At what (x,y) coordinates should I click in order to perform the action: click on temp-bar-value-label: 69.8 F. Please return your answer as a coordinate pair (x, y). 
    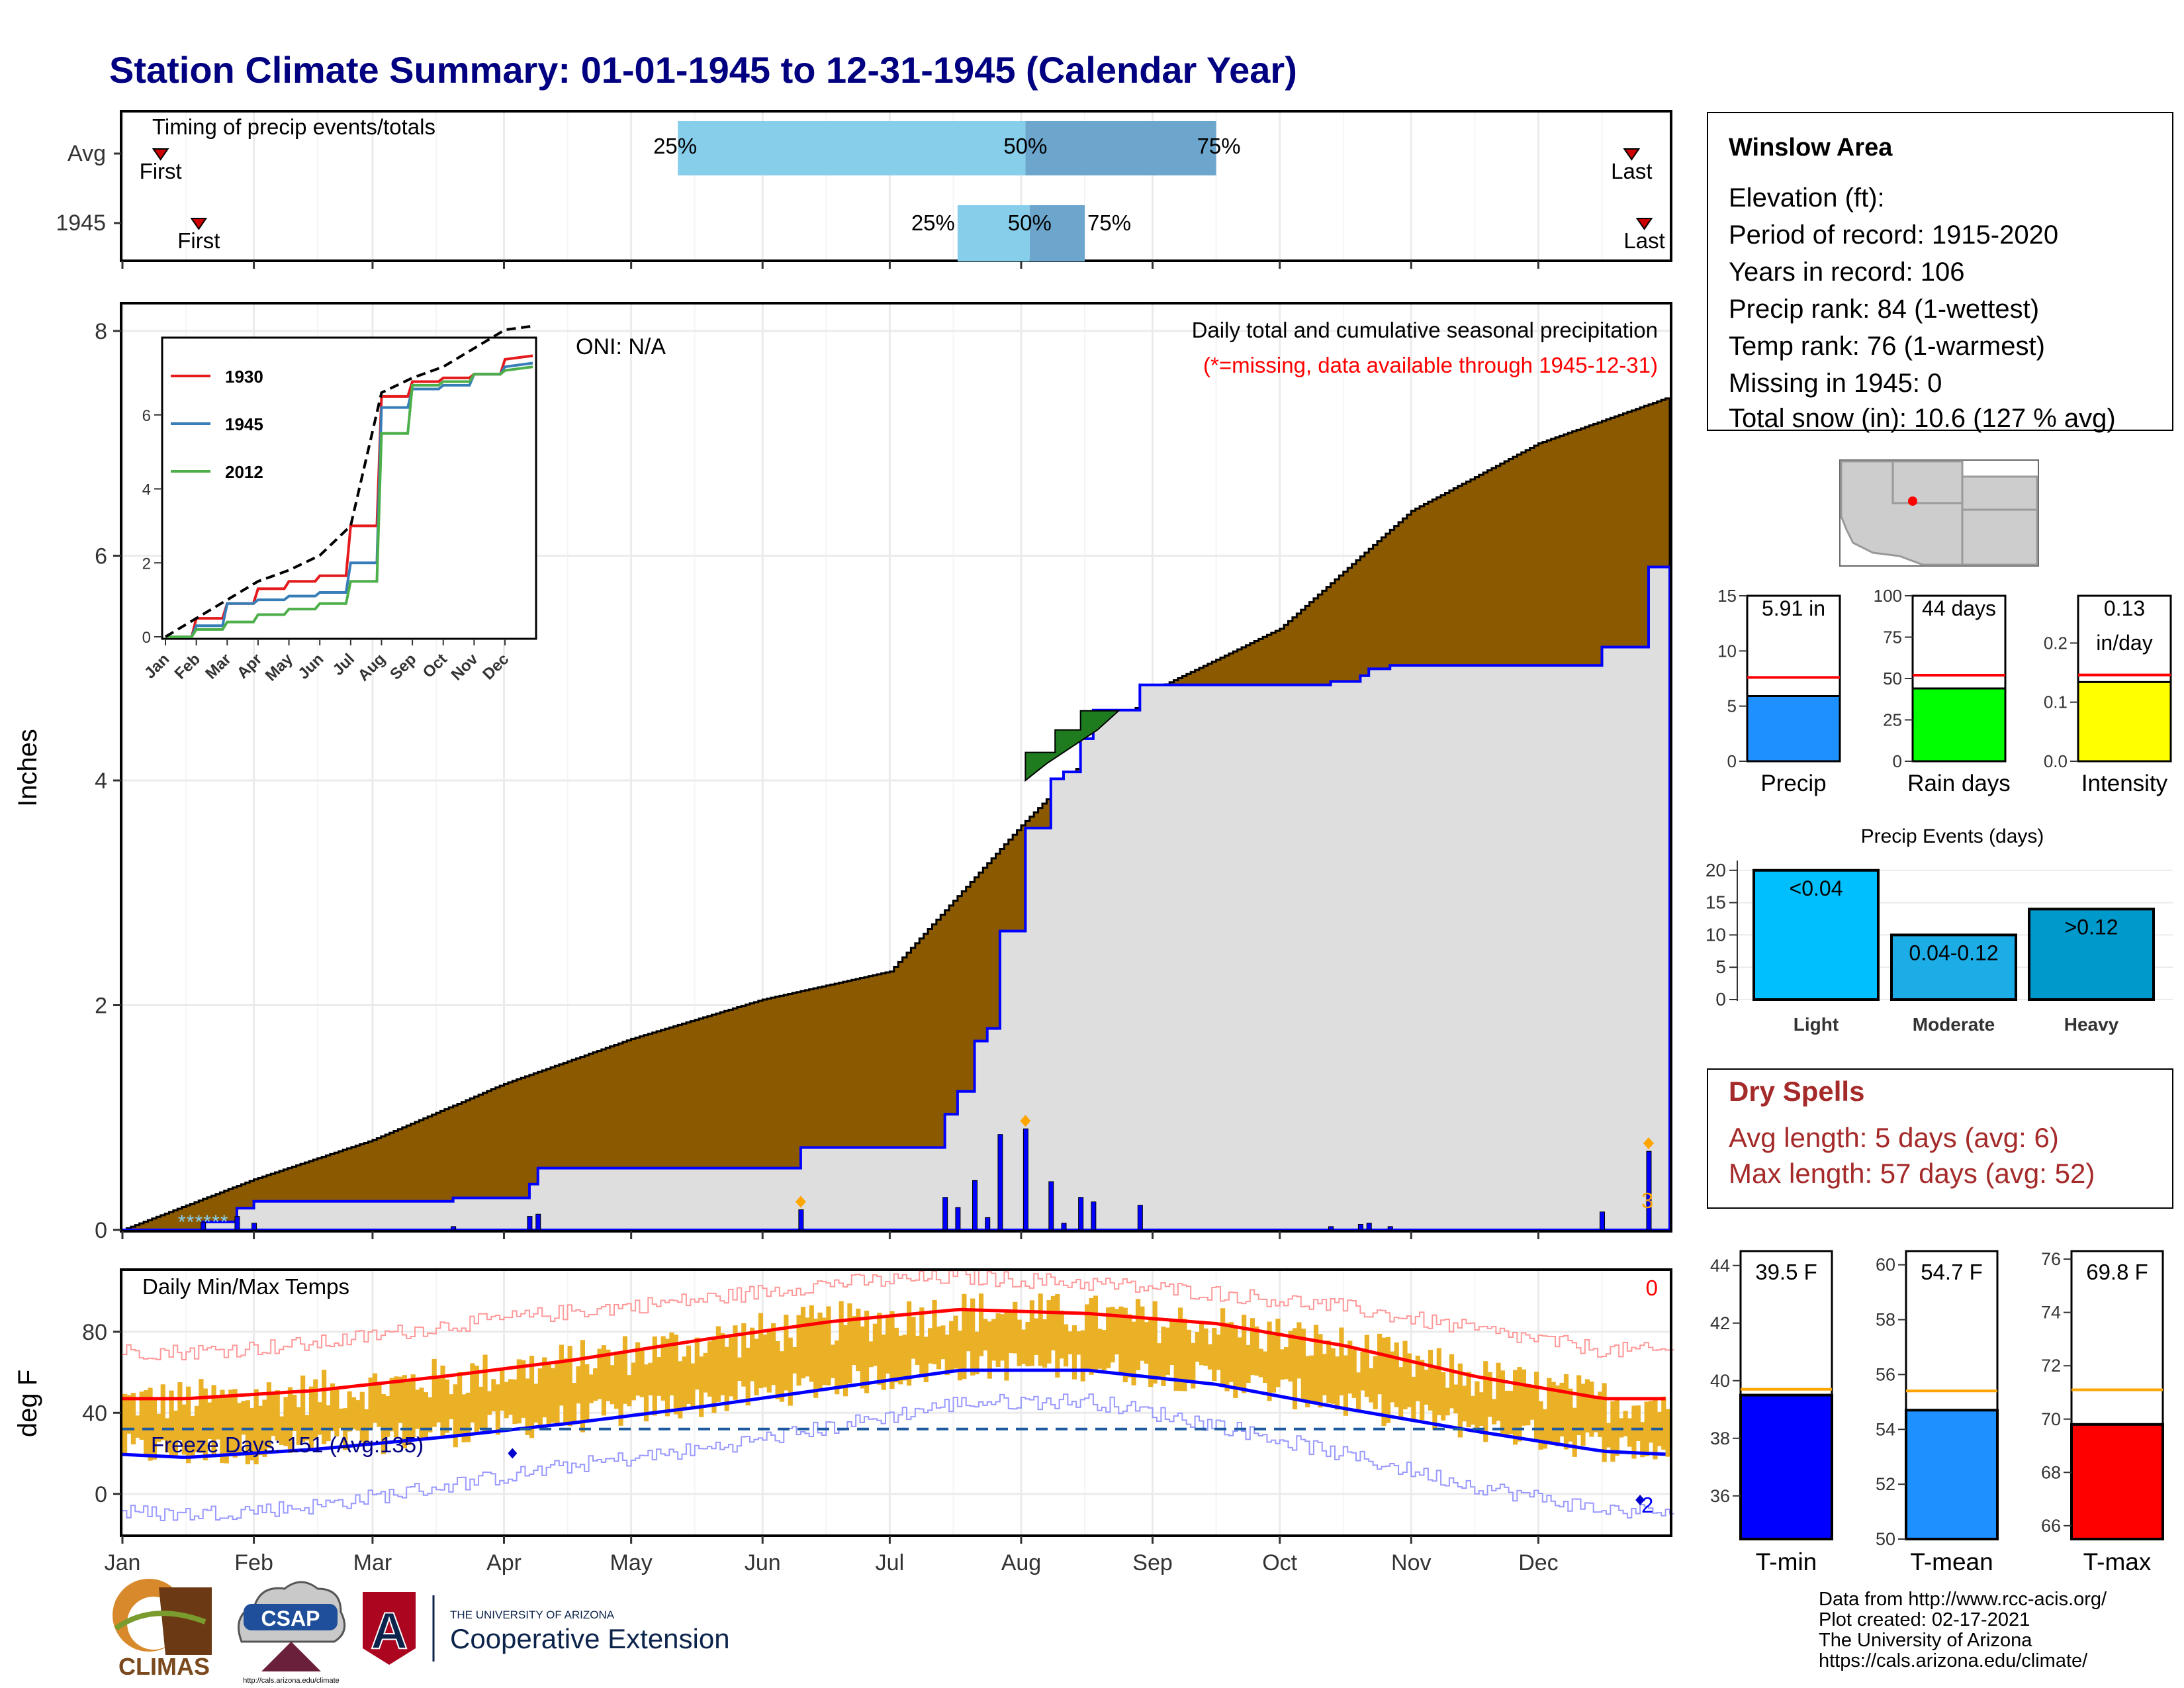
    Looking at the image, I should click on (2117, 1272).